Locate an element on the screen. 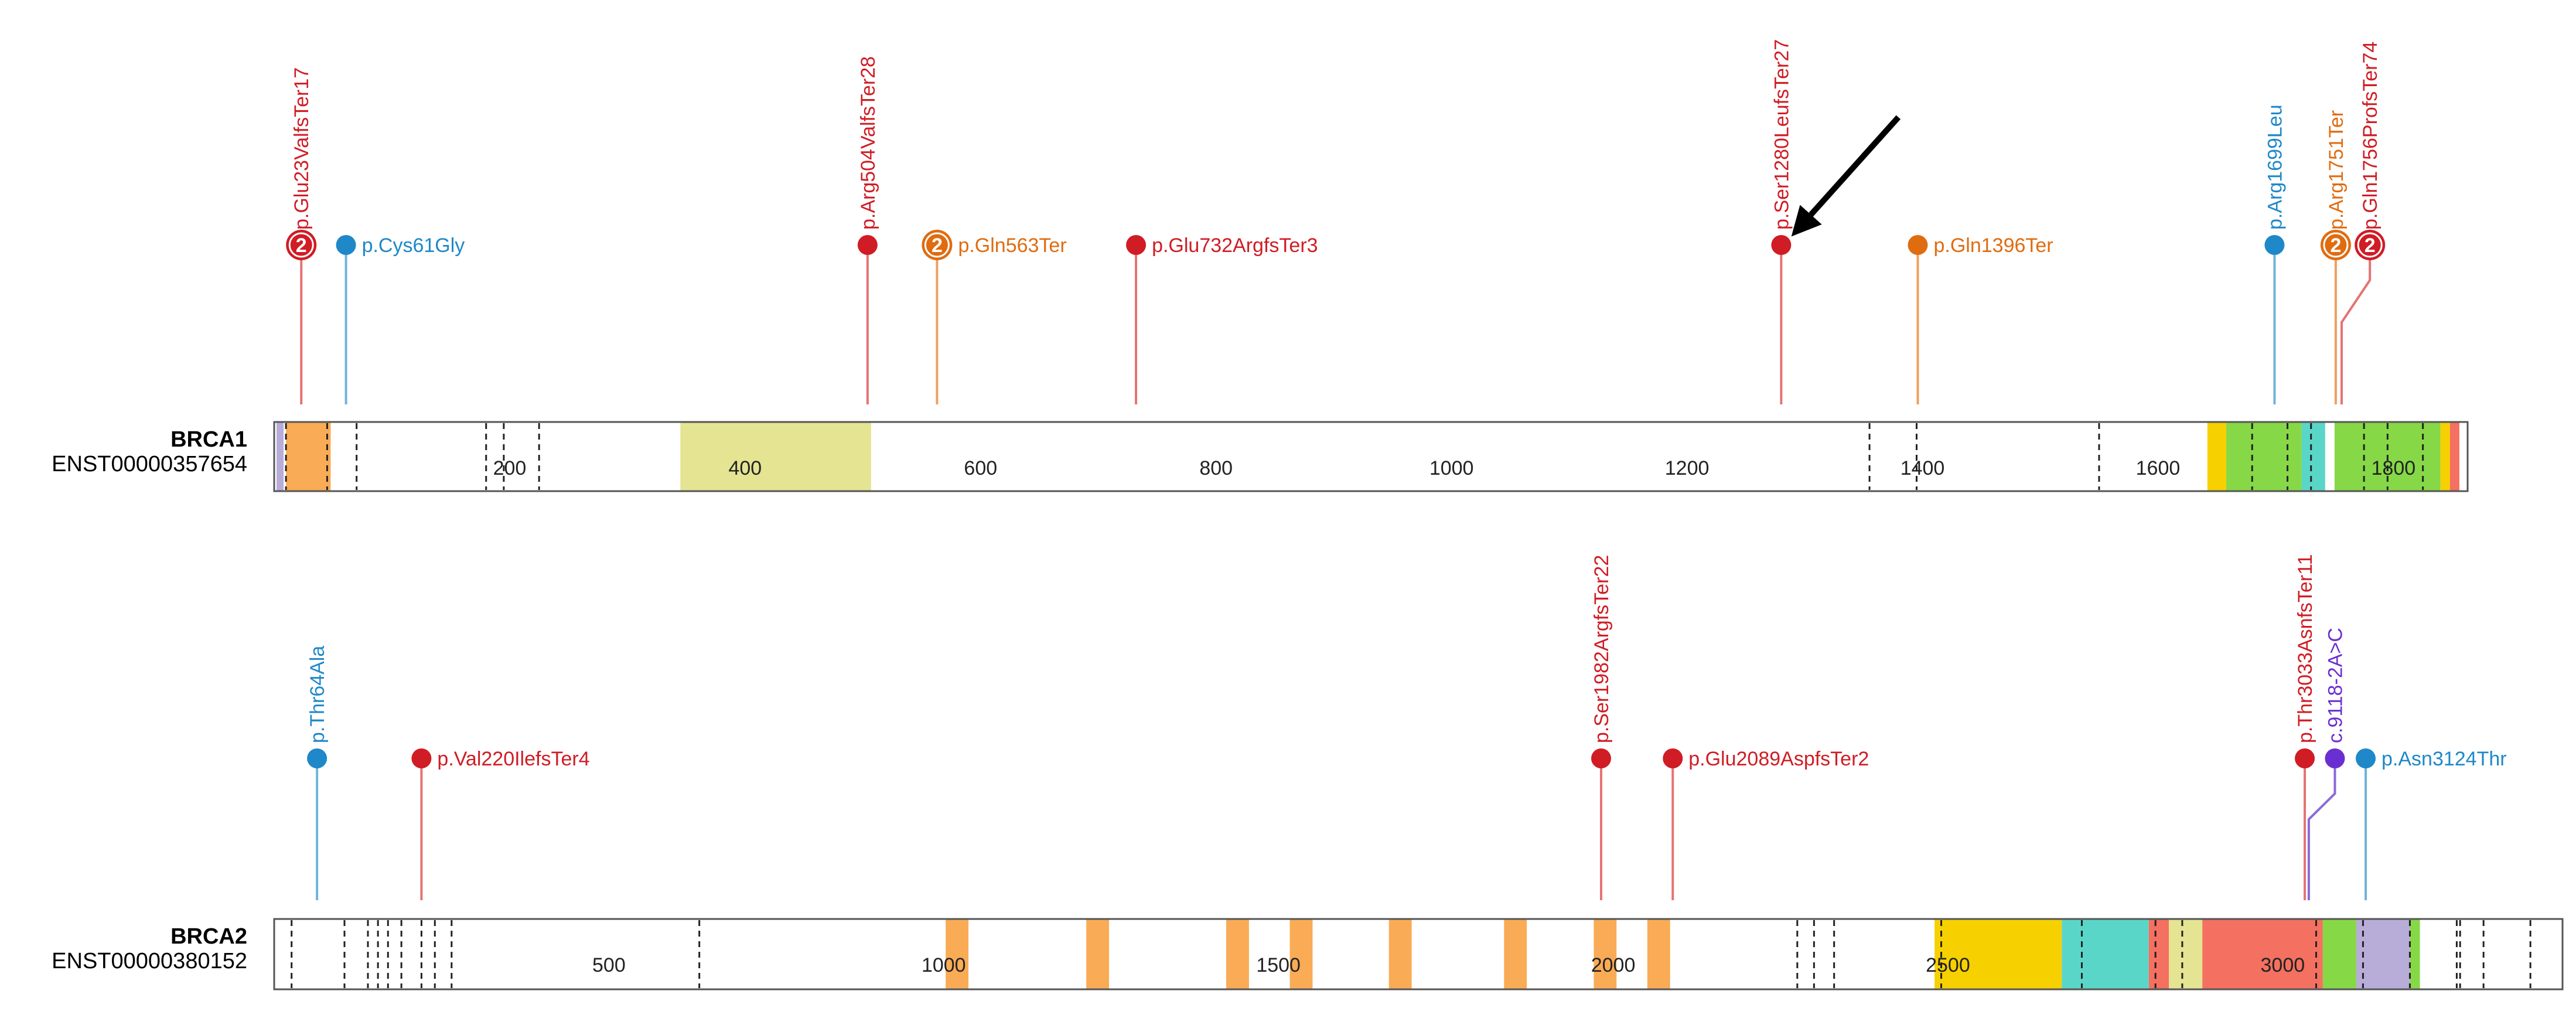  mutation-lollipop: p.Ser1280LeufsTer27 is located at coordinates (1781, 222).